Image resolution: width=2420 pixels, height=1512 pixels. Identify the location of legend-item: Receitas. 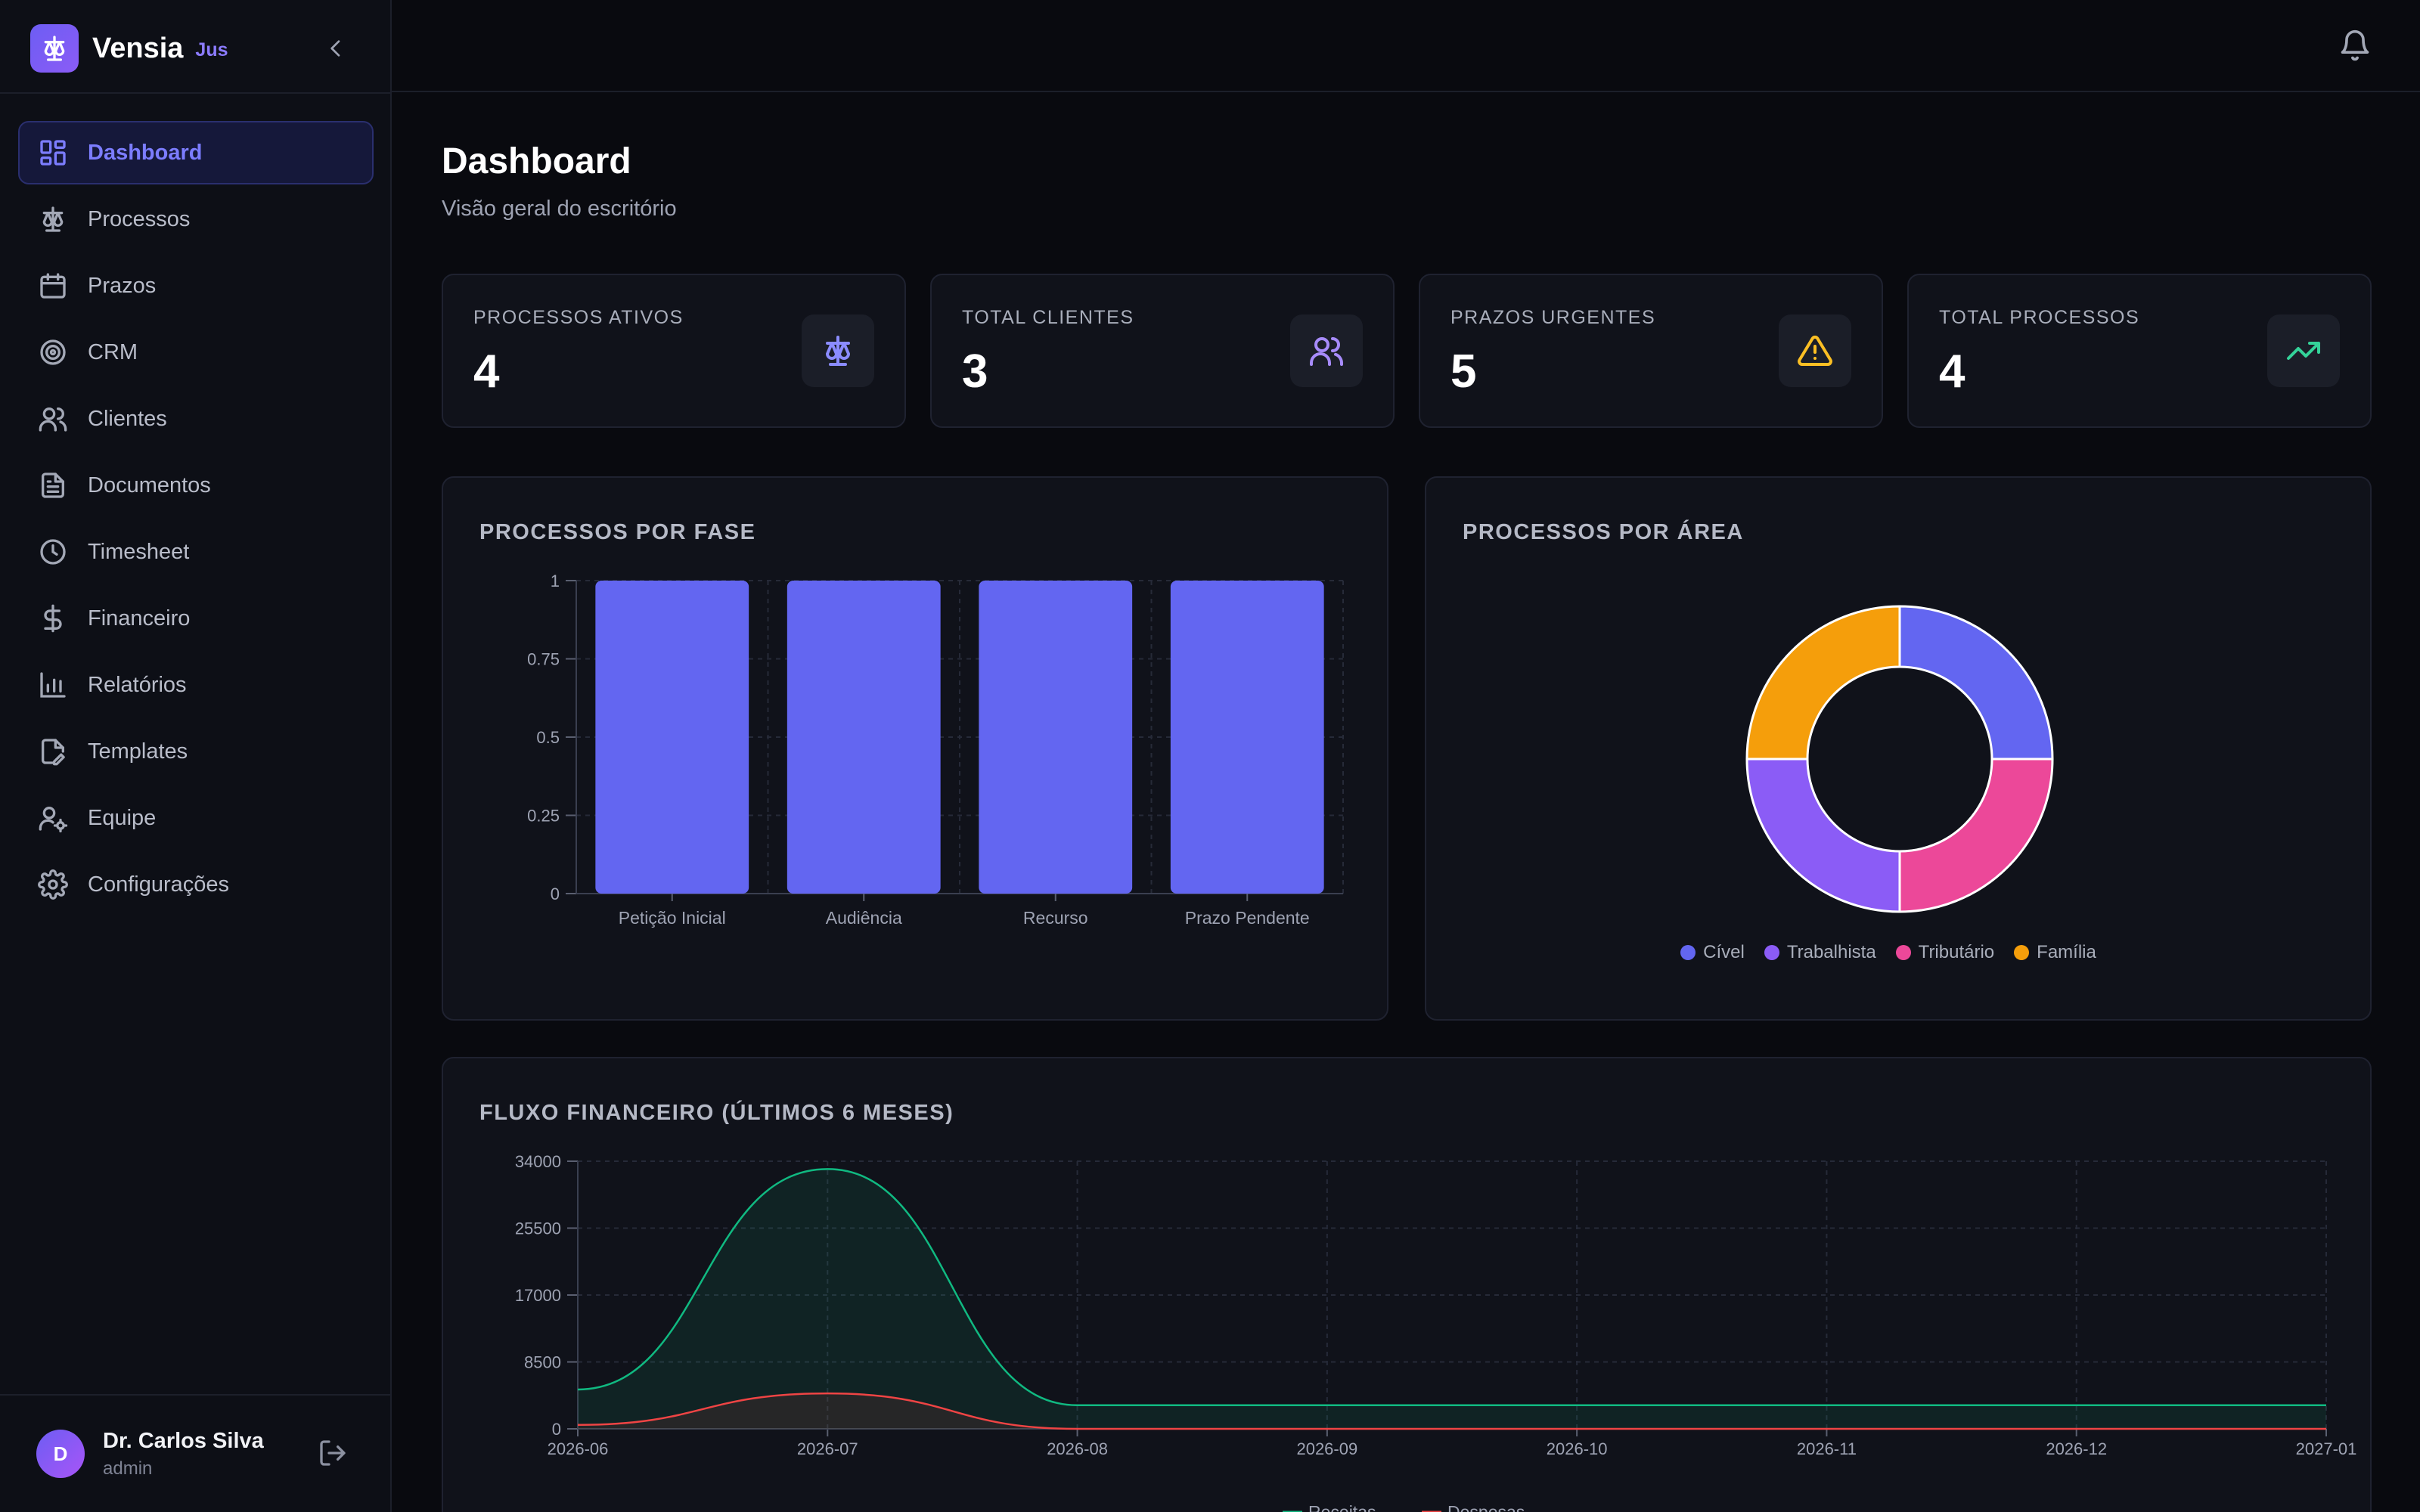
(1329, 1507).